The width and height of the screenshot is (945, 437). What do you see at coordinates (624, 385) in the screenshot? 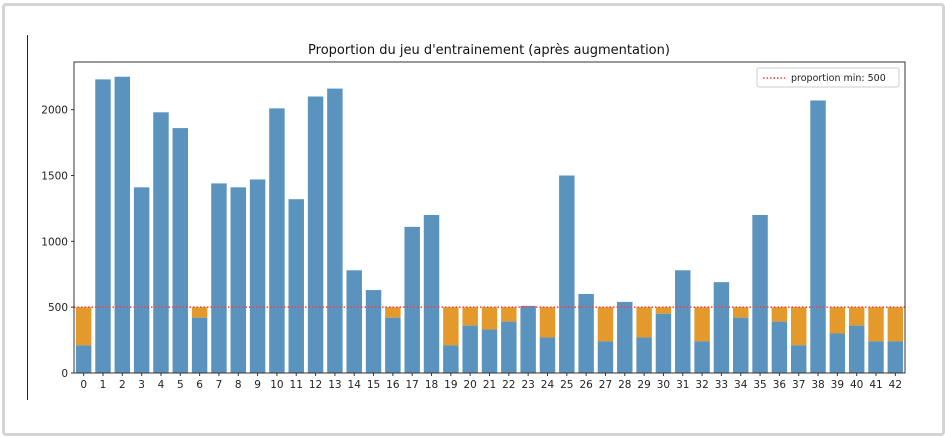
I see `x-tick-label: 28` at bounding box center [624, 385].